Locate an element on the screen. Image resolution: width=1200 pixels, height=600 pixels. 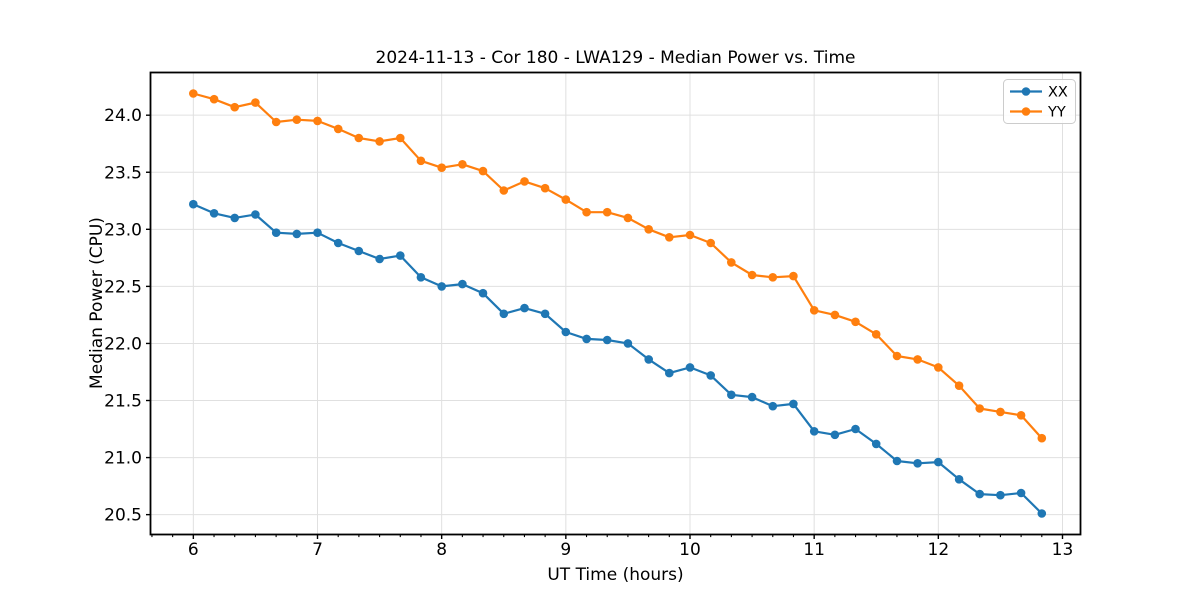
x-tick-label: 8 is located at coordinates (441, 550).